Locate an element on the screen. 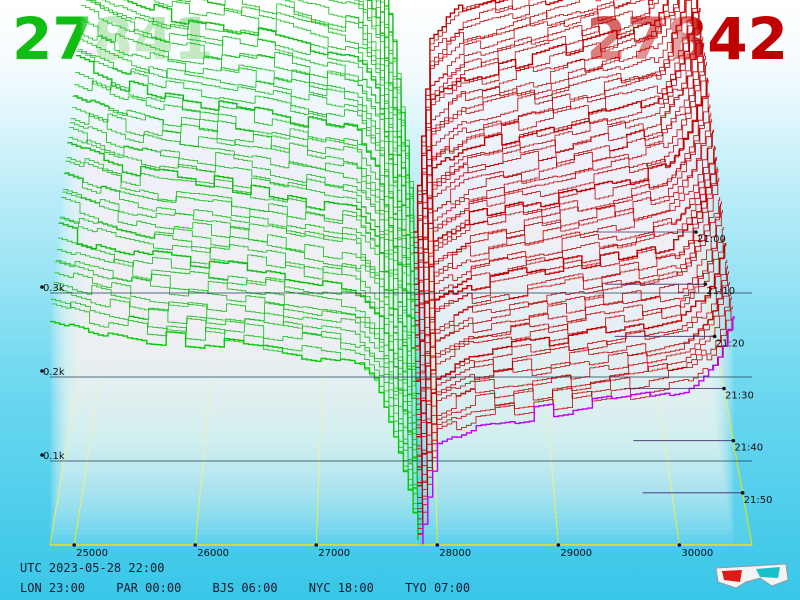  grid-x-line is located at coordinates (433, 388).